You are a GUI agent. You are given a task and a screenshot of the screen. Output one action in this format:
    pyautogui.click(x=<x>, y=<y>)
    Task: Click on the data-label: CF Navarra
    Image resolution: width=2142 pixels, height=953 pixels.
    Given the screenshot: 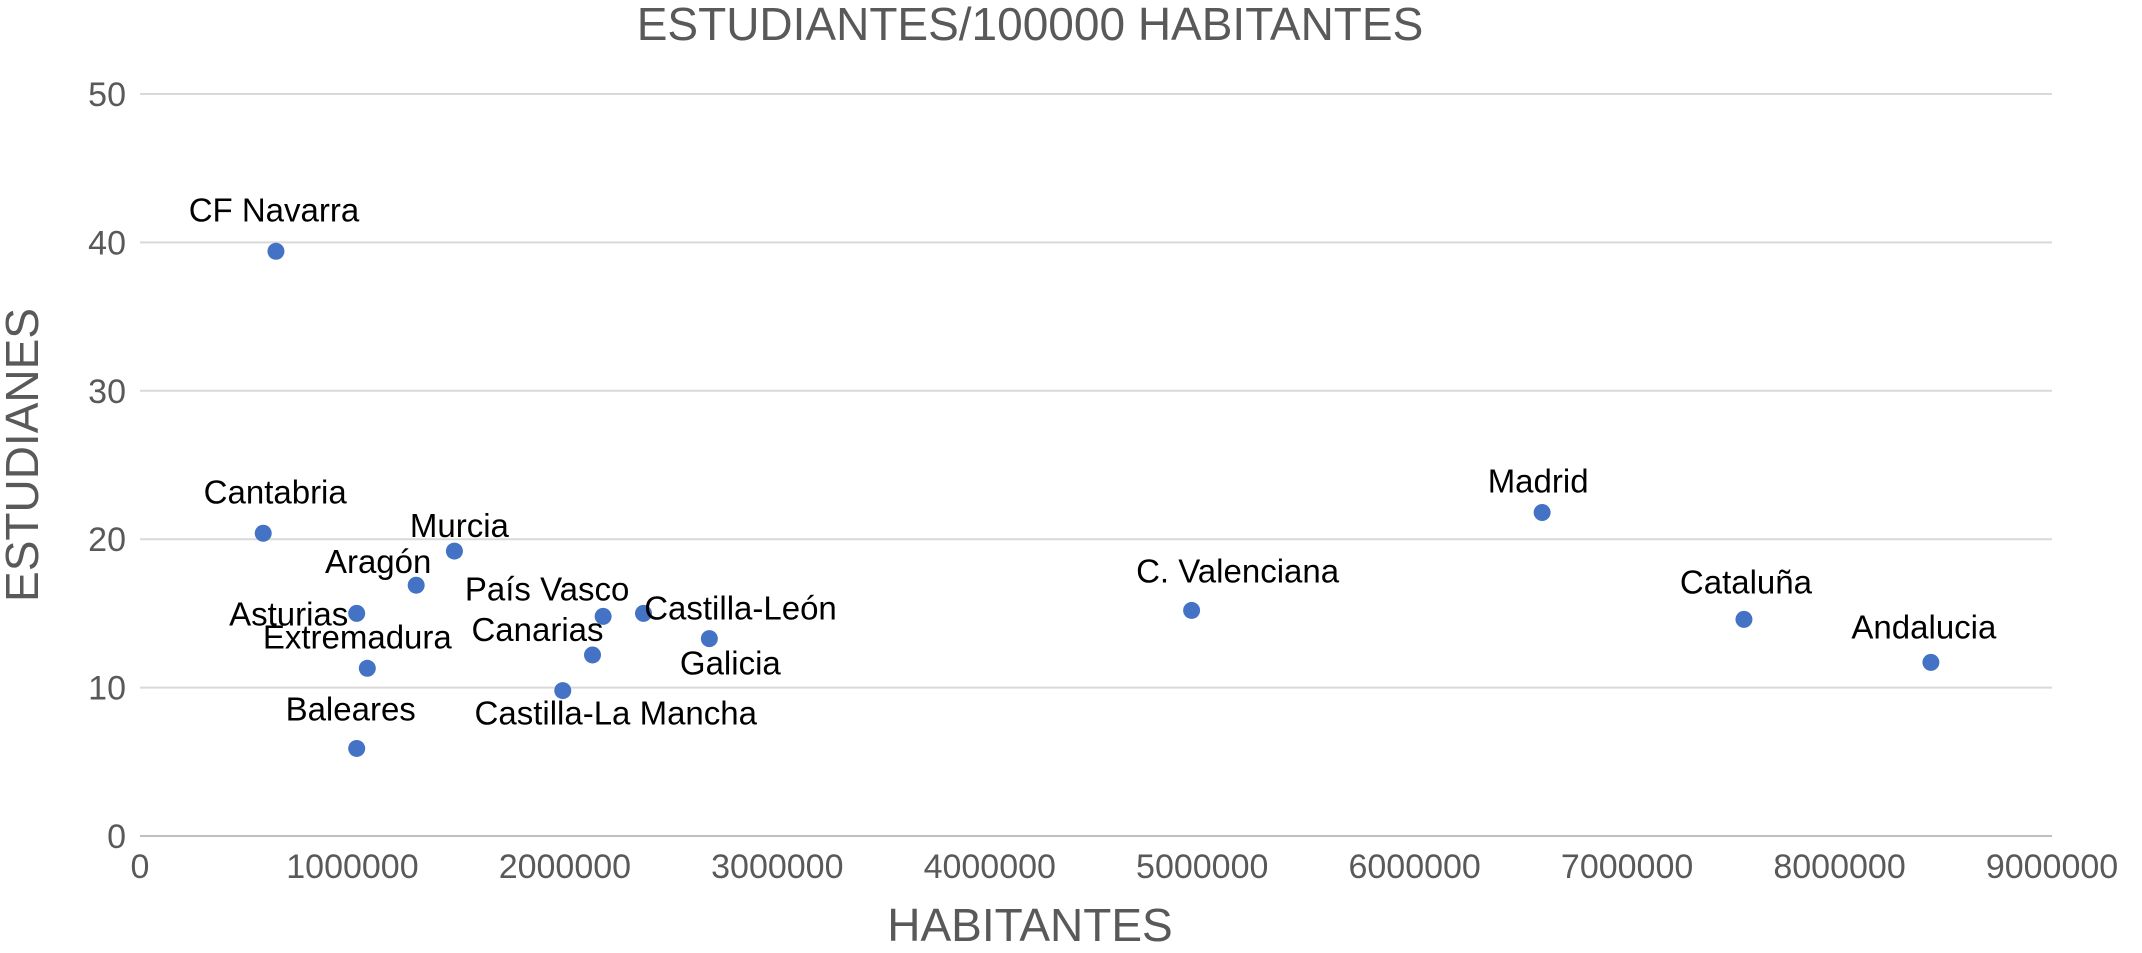 What is the action you would take?
    pyautogui.click(x=274, y=209)
    